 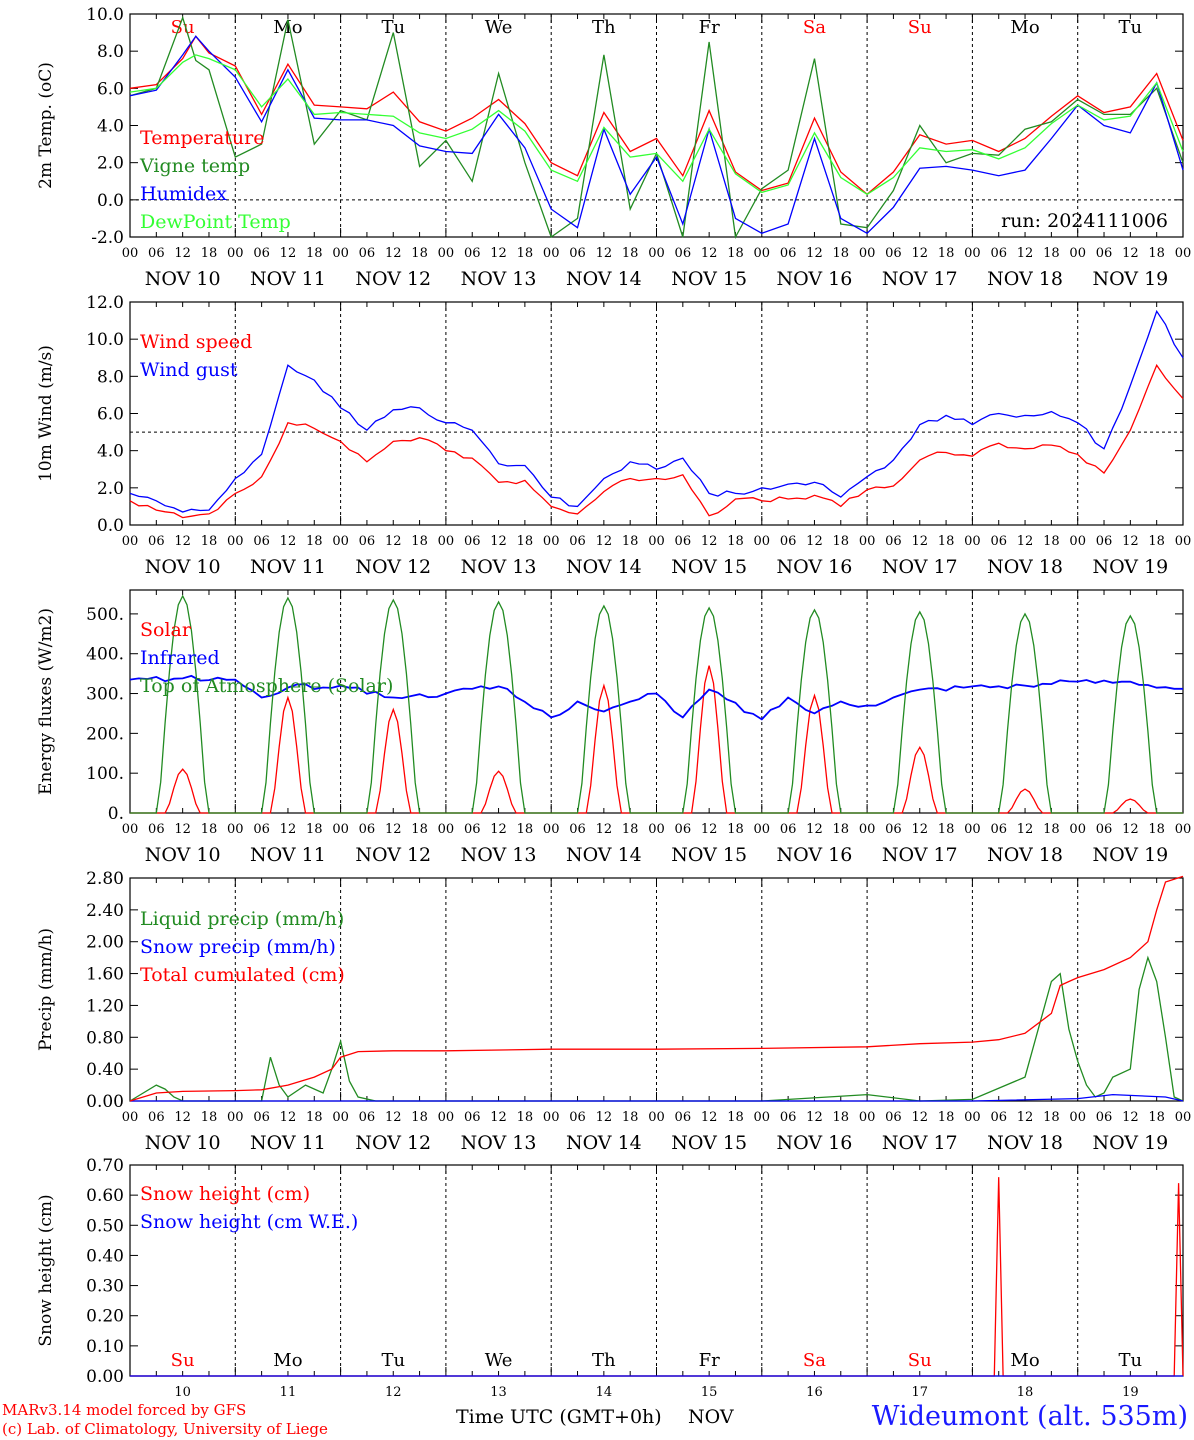 I want to click on day-number-label: 12, so click(x=393, y=1392).